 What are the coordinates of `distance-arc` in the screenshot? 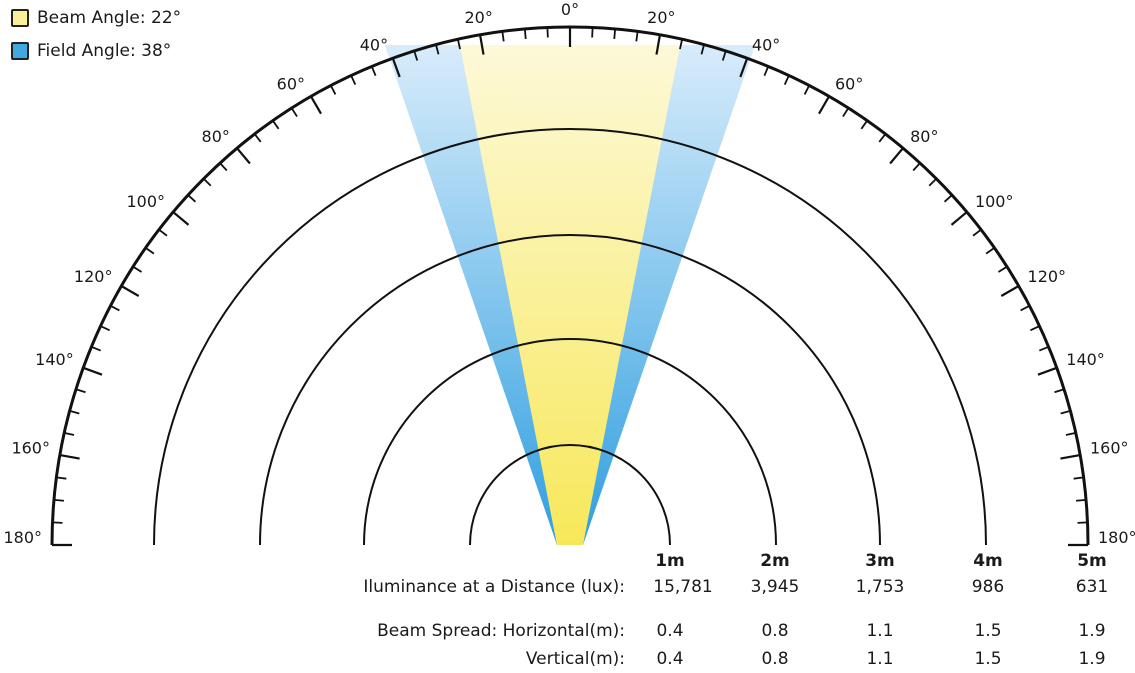 It's located at (570, 442).